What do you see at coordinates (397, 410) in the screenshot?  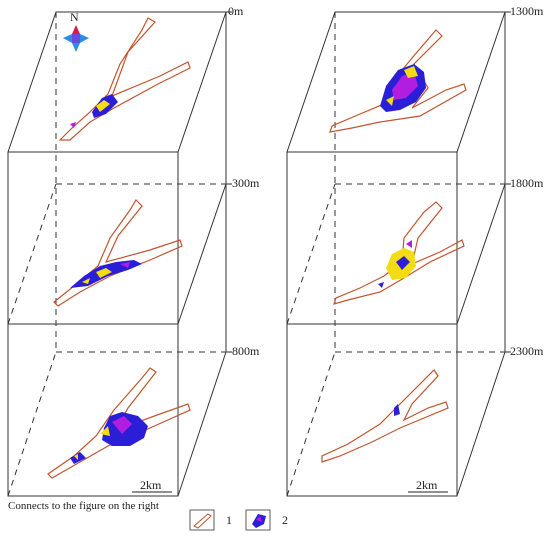 I see `ore-body` at bounding box center [397, 410].